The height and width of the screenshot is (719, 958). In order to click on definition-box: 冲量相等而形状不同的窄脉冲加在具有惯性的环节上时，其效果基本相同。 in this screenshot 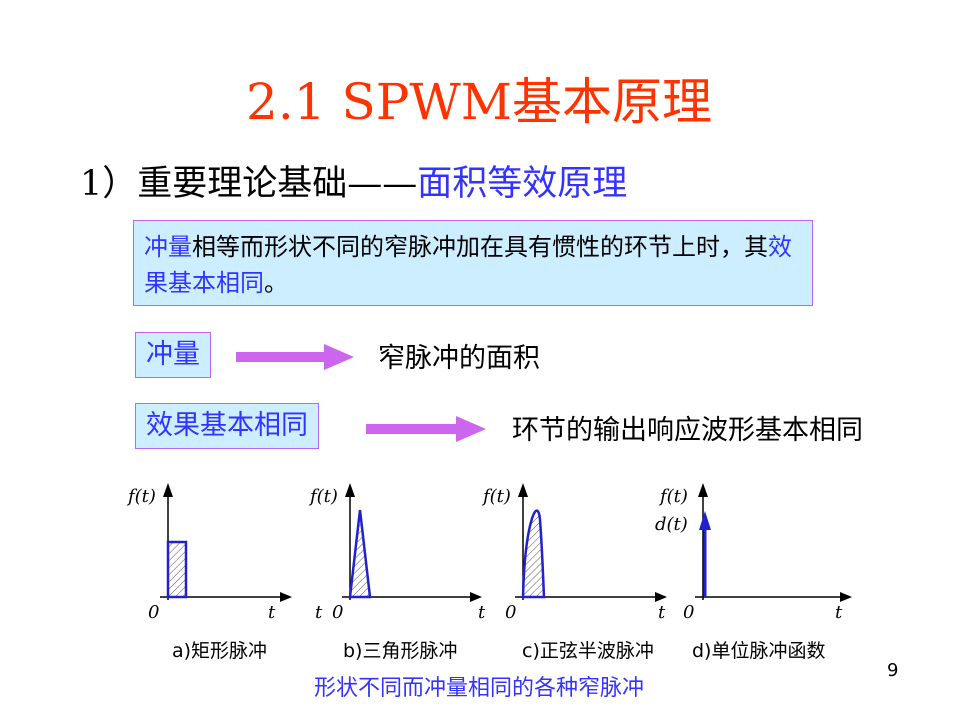, I will do `click(473, 263)`.